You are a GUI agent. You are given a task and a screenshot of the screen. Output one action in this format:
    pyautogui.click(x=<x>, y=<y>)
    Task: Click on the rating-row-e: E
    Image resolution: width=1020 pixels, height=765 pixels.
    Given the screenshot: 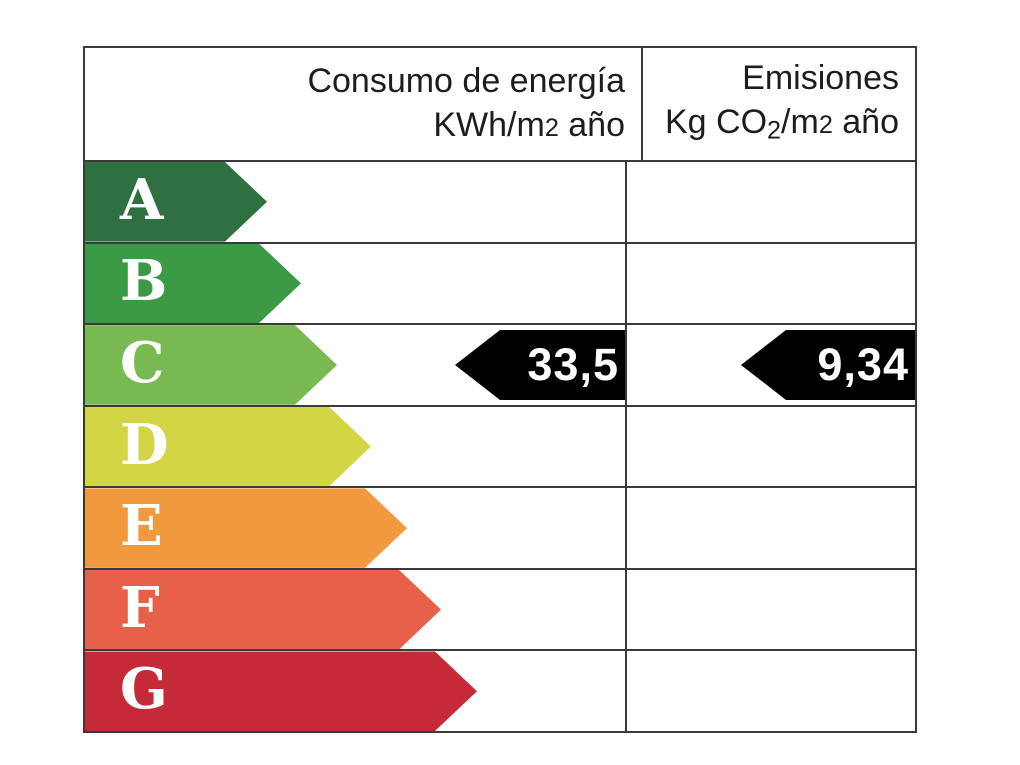 What is the action you would take?
    pyautogui.click(x=500, y=527)
    